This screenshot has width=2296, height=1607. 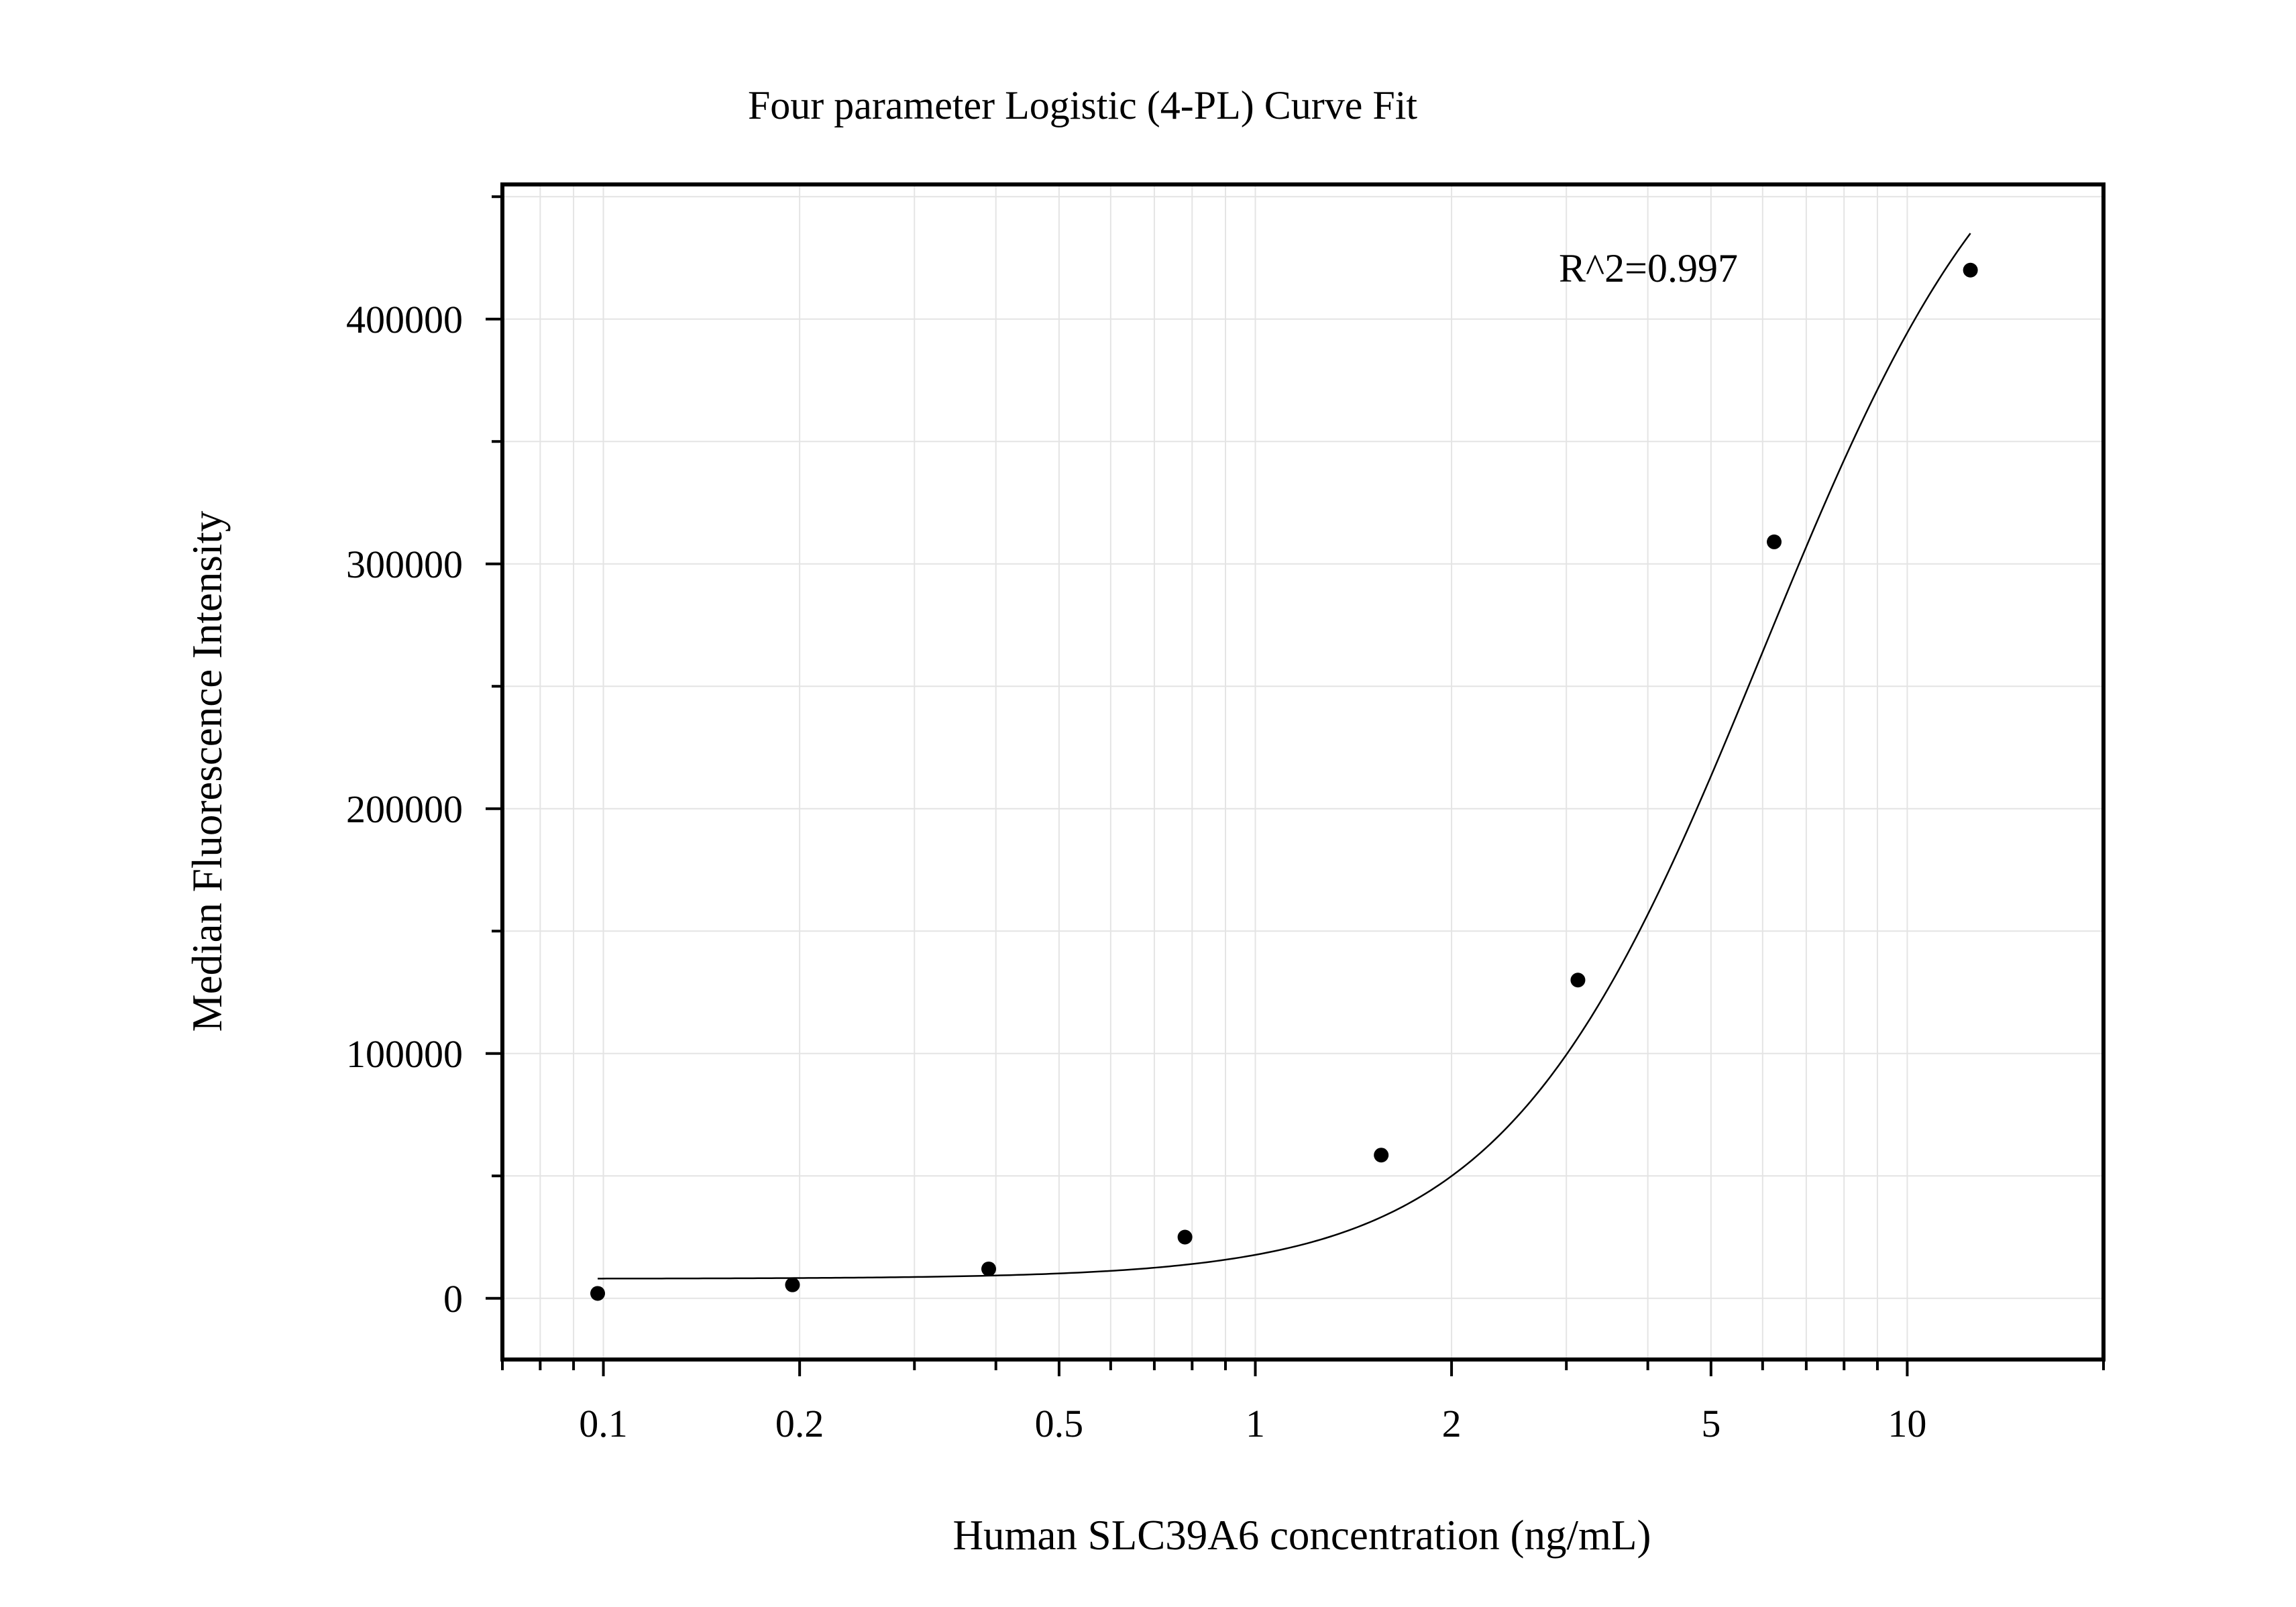 I want to click on y-tick-label: 400000, so click(x=404, y=319).